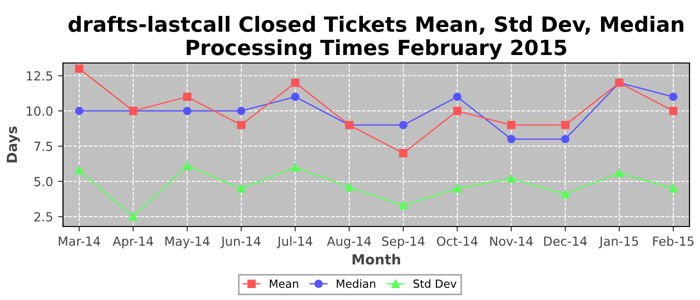 Image resolution: width=700 pixels, height=300 pixels. What do you see at coordinates (43, 181) in the screenshot?
I see `y-tick-label: 5.0` at bounding box center [43, 181].